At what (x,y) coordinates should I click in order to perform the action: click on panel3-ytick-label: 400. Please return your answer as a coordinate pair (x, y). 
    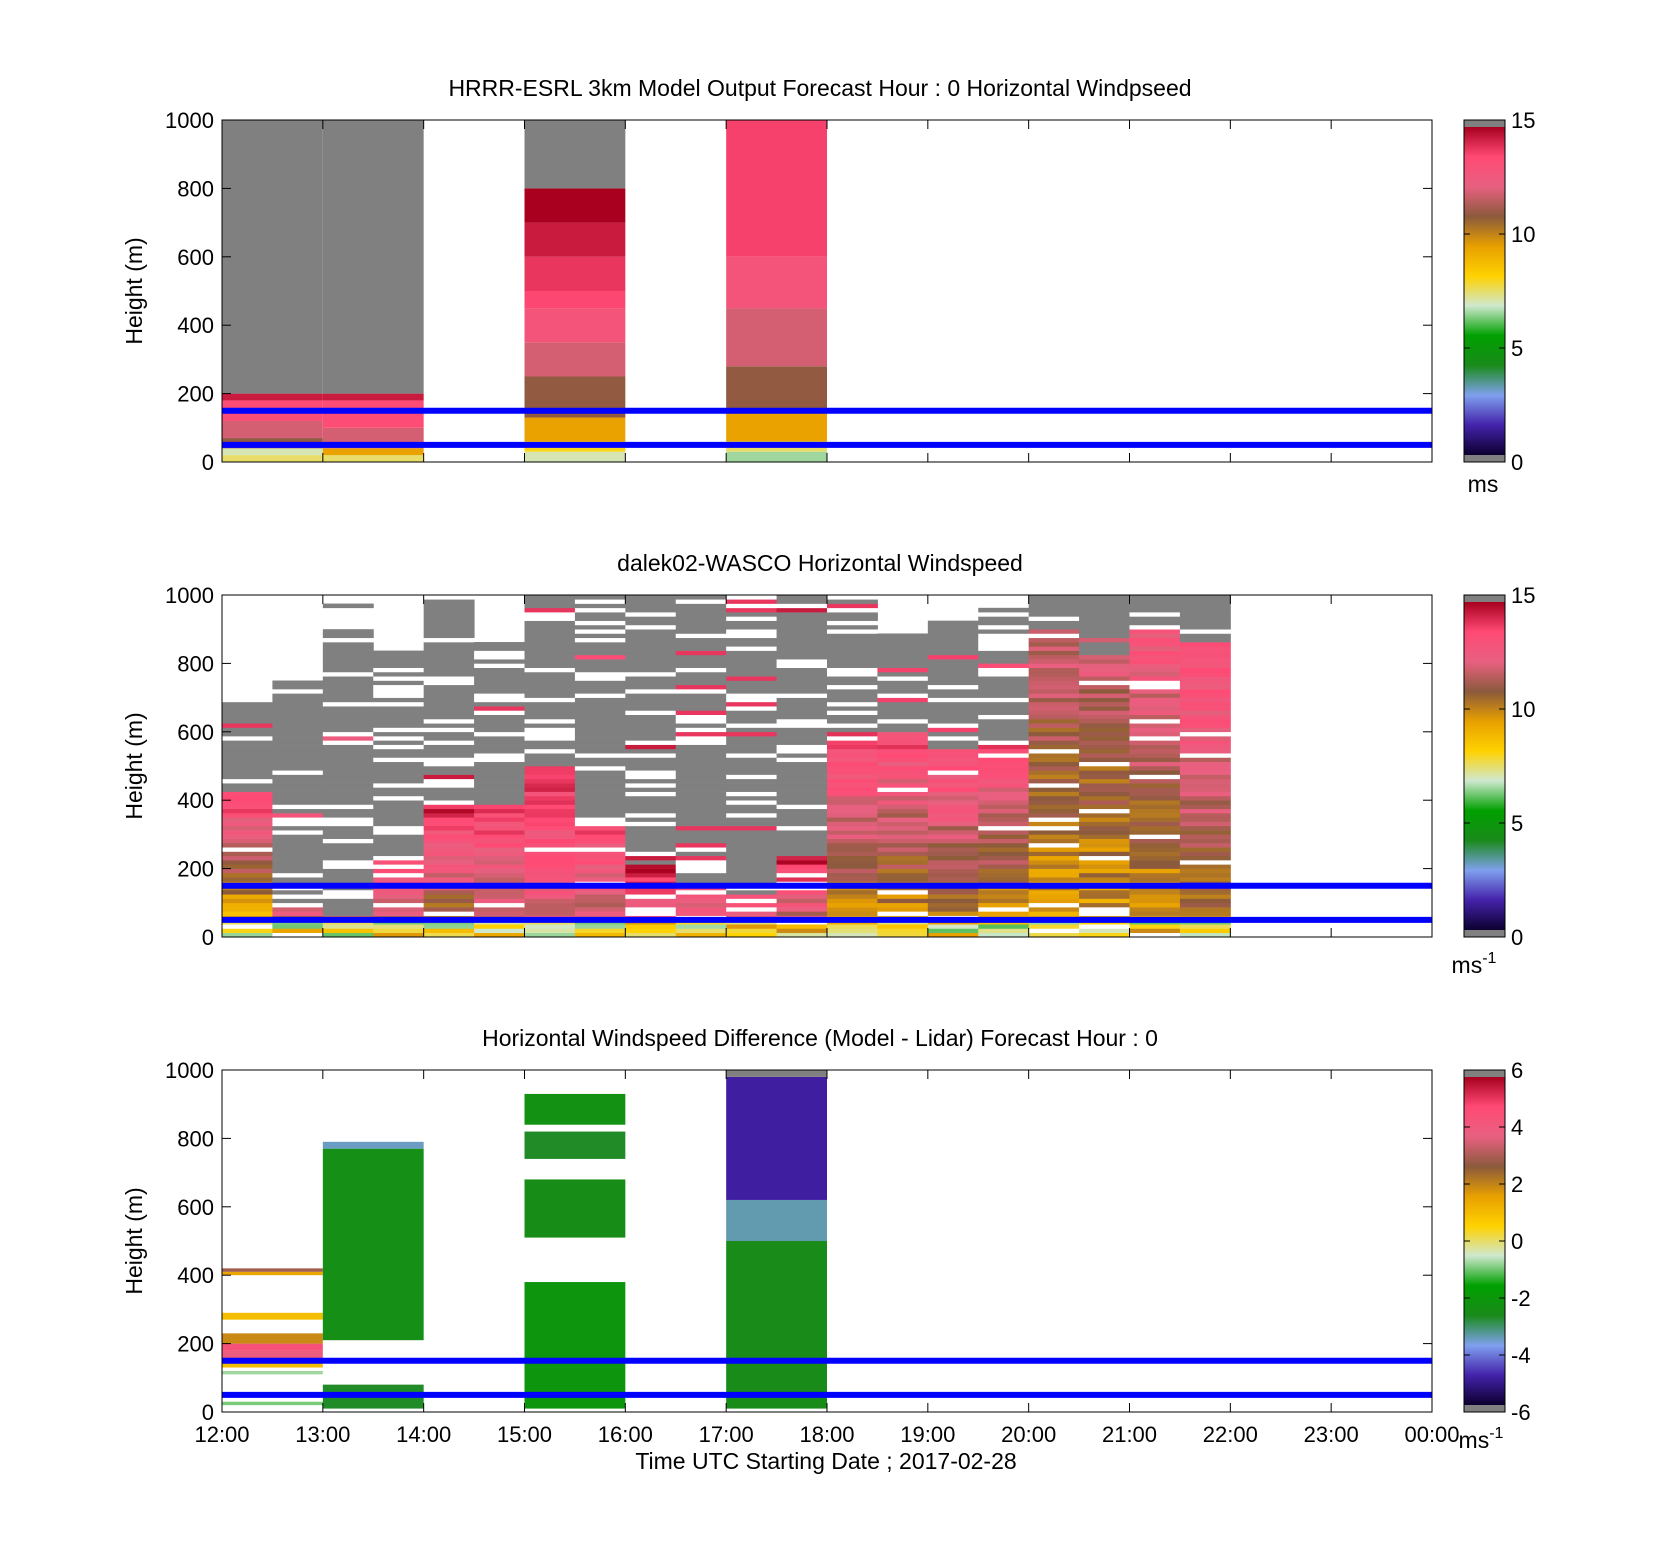
    Looking at the image, I should click on (195, 1275).